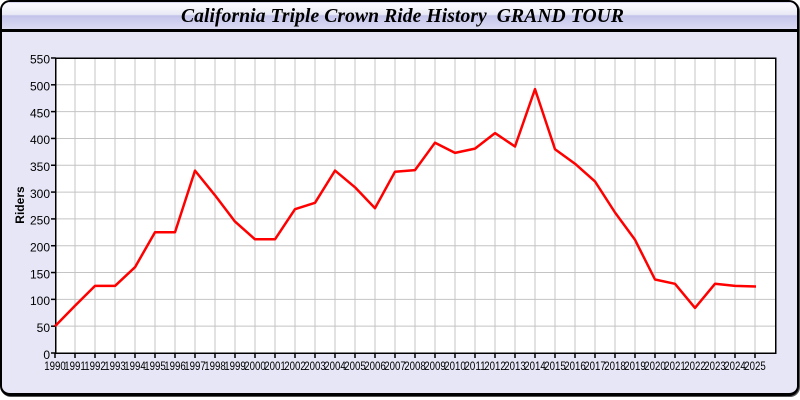 The width and height of the screenshot is (800, 400). I want to click on svg-text: 1994, so click(135, 366).